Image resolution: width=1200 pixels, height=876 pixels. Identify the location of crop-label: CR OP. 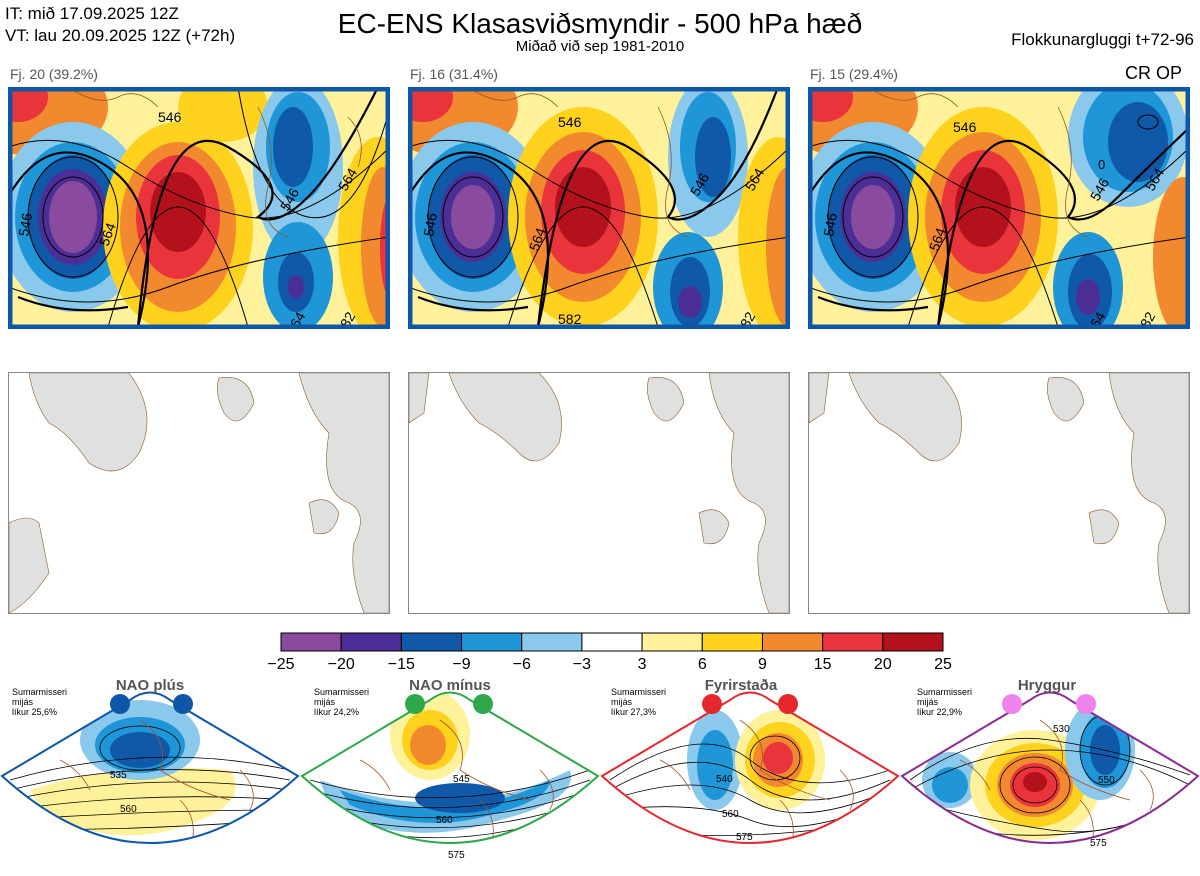
(1153, 73).